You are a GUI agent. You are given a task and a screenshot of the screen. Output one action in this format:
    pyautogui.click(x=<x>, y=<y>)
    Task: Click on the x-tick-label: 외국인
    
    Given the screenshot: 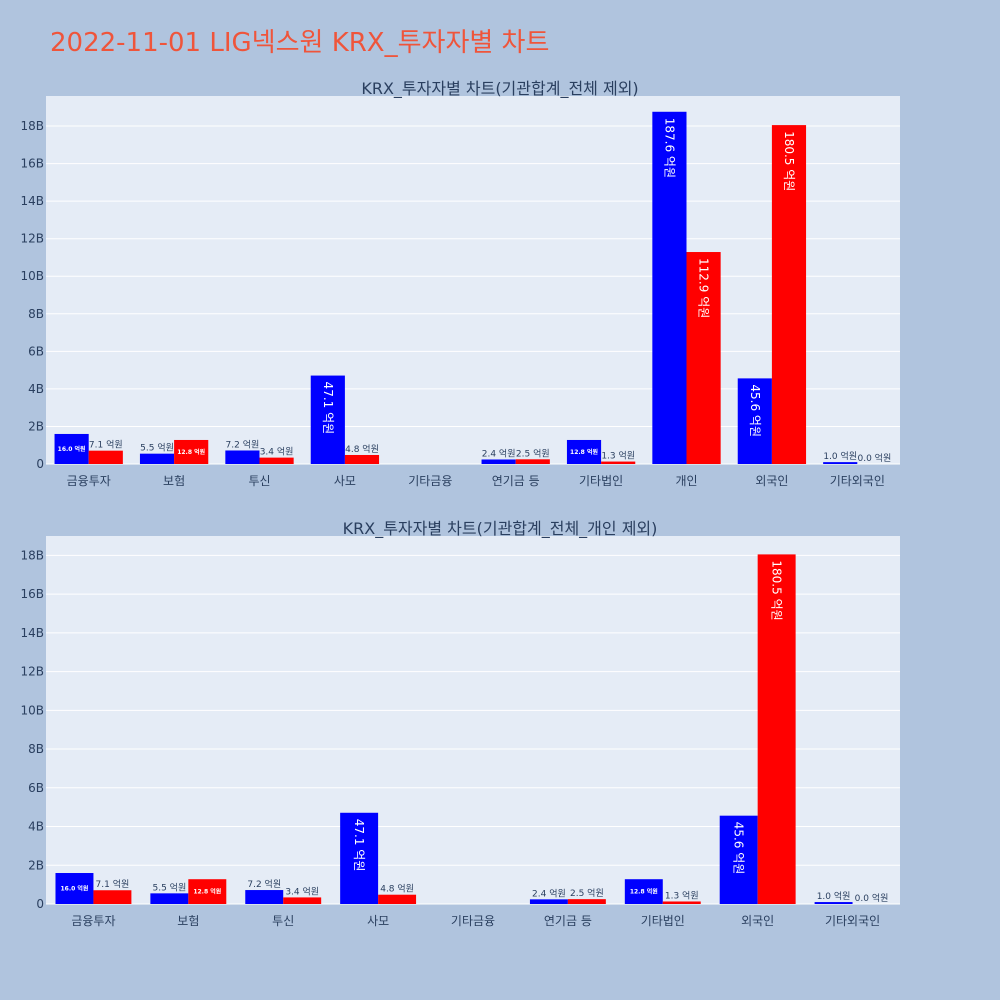 What is the action you would take?
    pyautogui.click(x=771, y=481)
    